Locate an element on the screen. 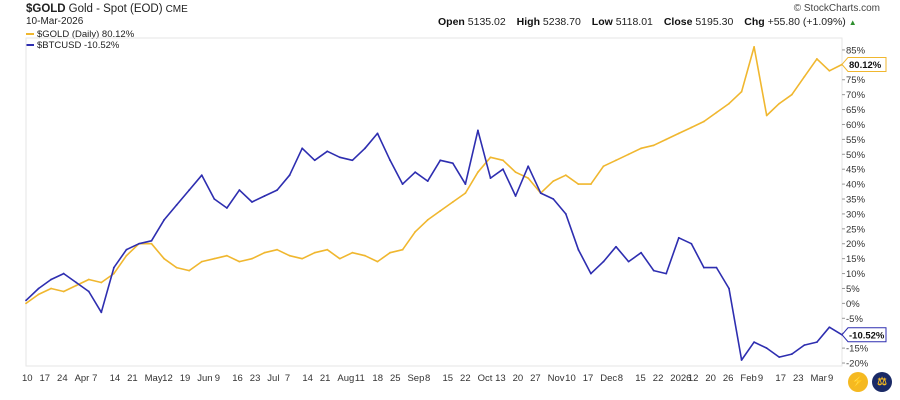 Image resolution: width=900 pixels, height=400 pixels. y-tick-label: 55% is located at coordinates (856, 140).